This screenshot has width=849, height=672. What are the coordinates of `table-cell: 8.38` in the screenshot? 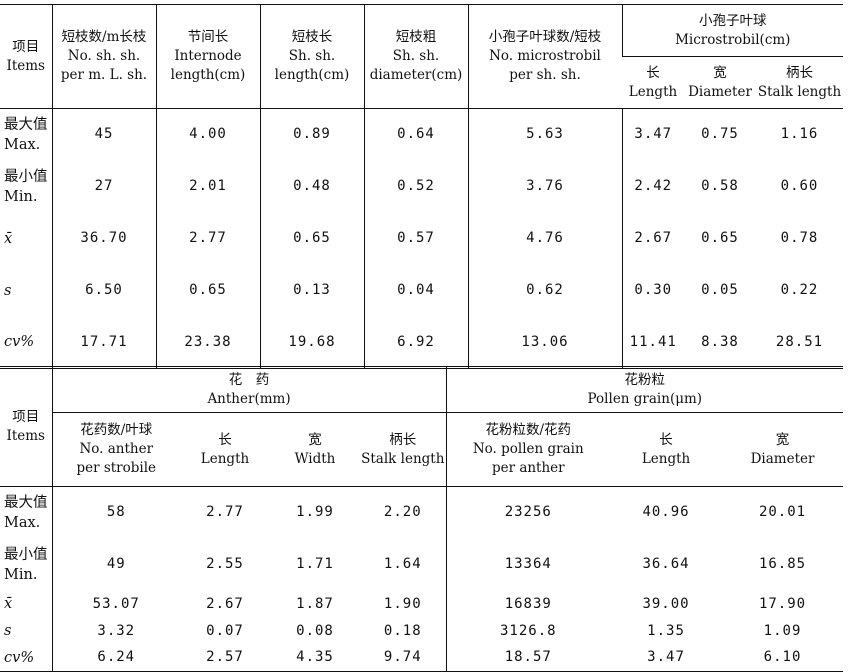 It's located at (720, 342).